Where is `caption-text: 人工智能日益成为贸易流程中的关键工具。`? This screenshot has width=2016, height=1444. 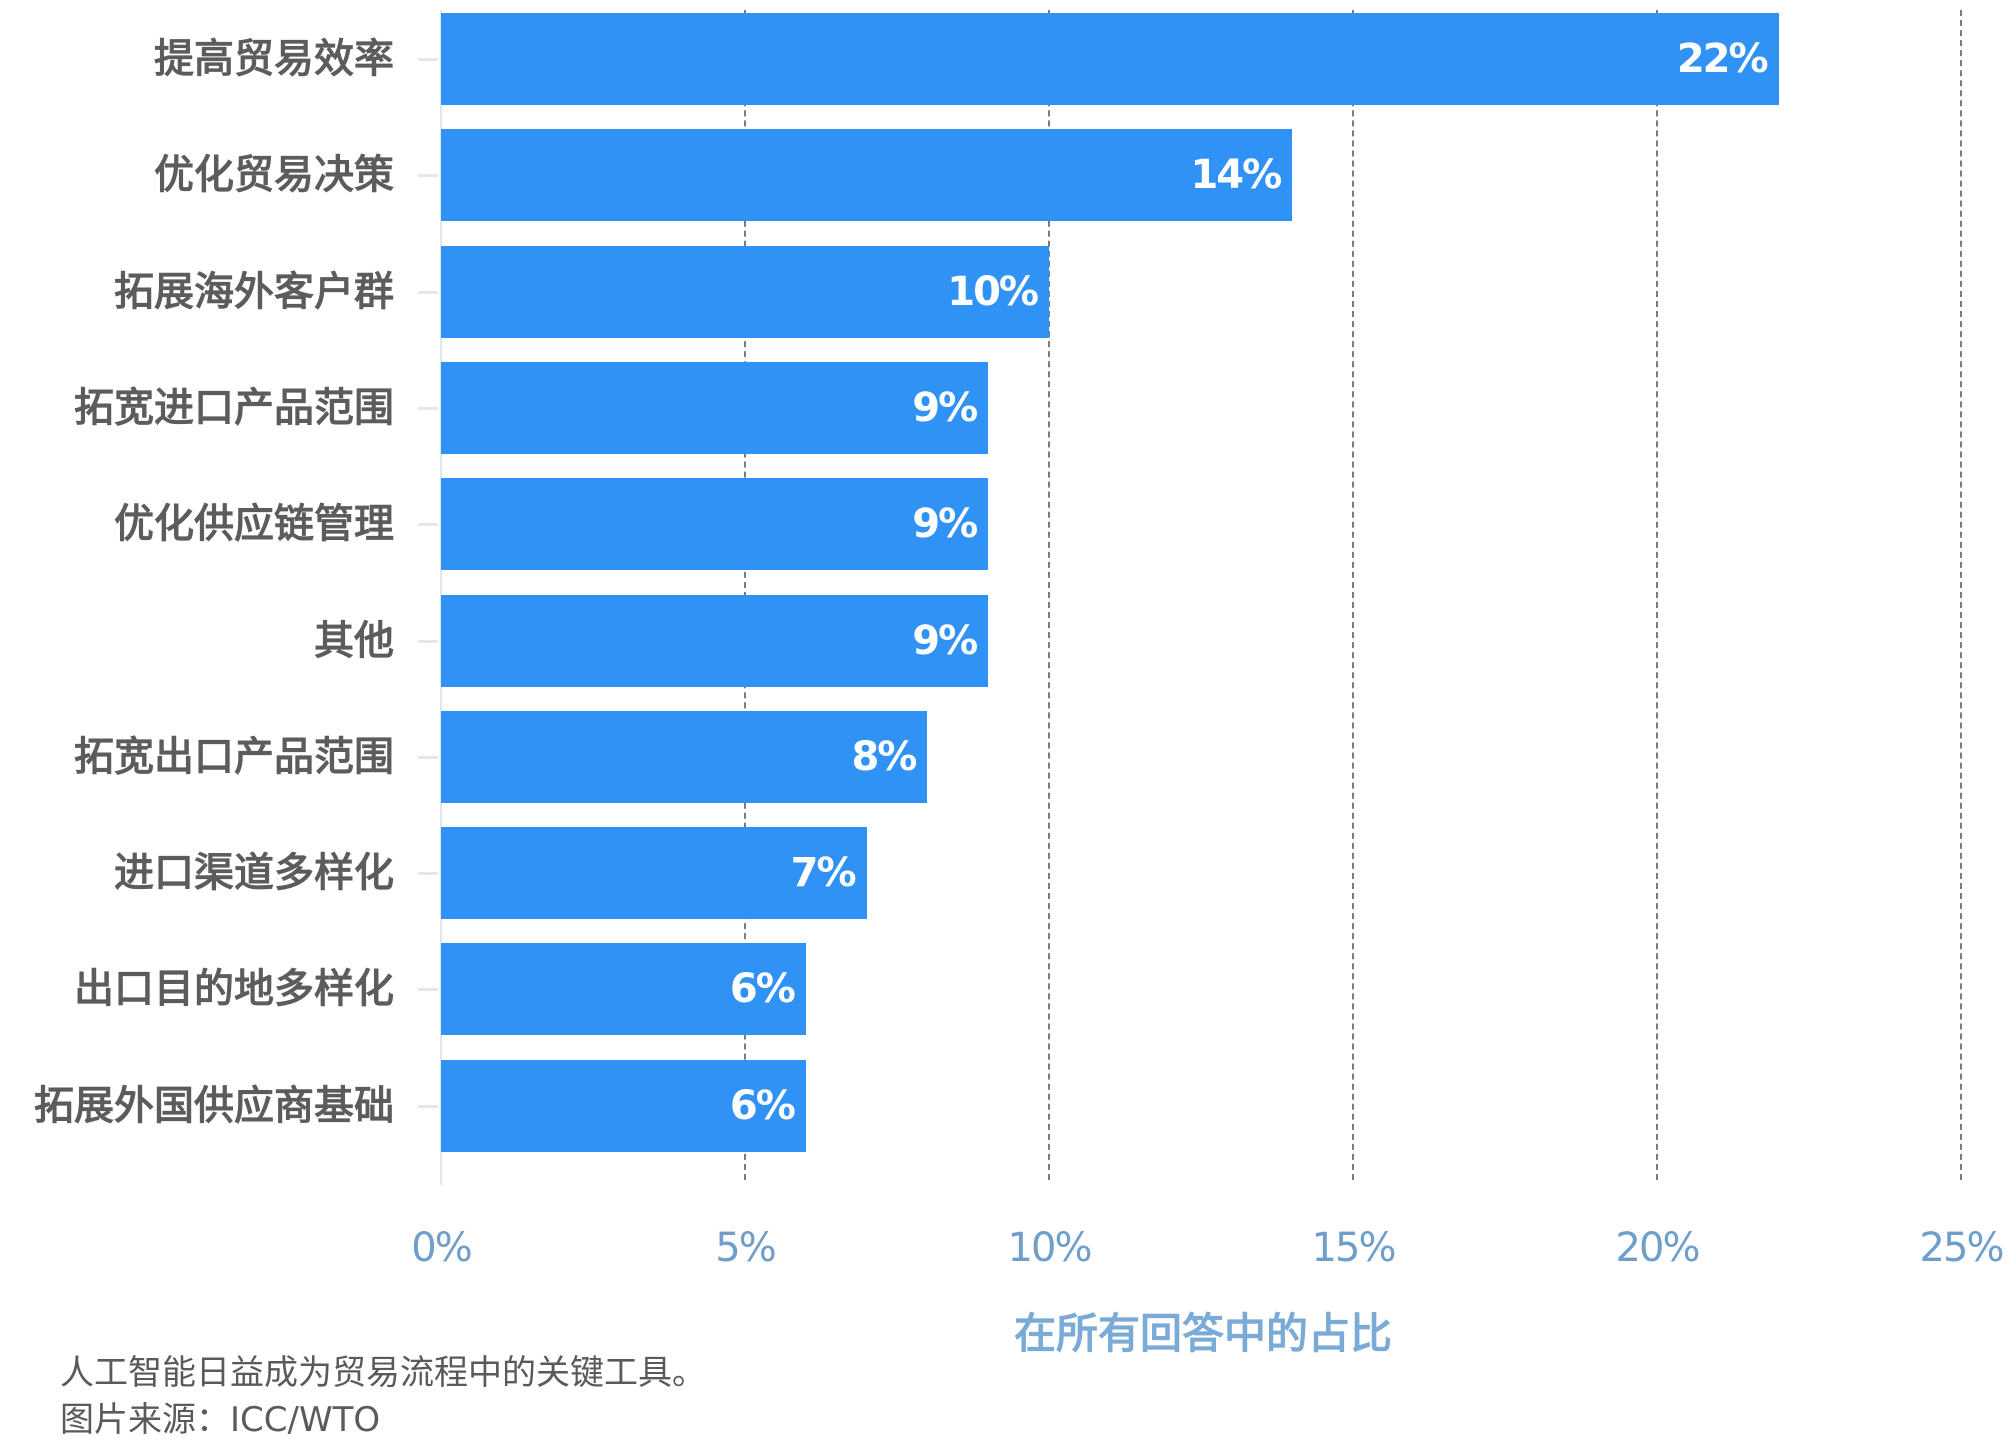 caption-text: 人工智能日益成为贸易流程中的关键工具。 is located at coordinates (383, 1373).